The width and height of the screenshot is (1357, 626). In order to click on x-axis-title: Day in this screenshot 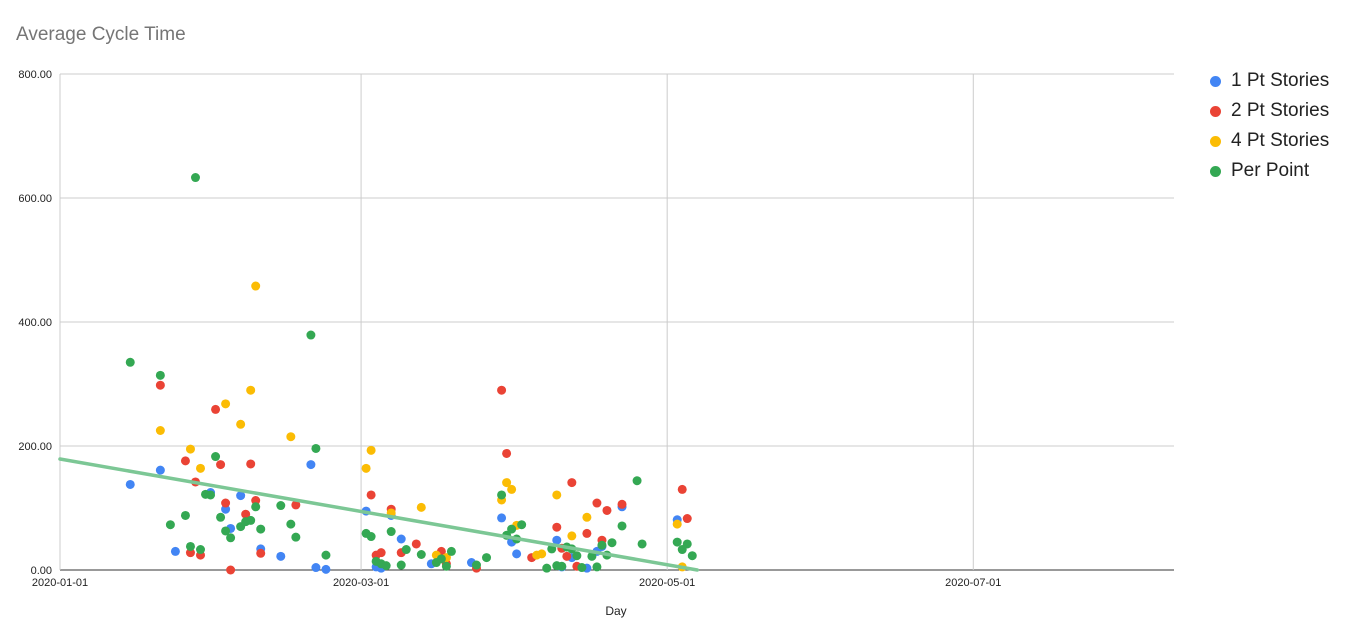, I will do `click(616, 611)`.